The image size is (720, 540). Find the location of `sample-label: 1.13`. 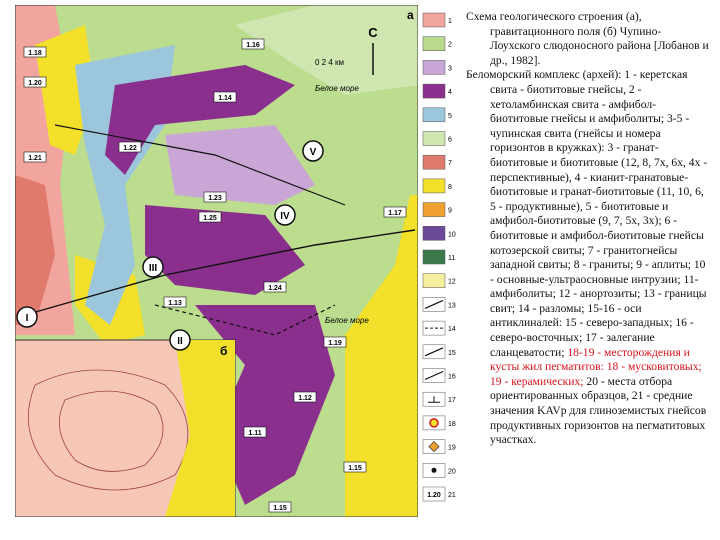

sample-label: 1.13 is located at coordinates (175, 303).